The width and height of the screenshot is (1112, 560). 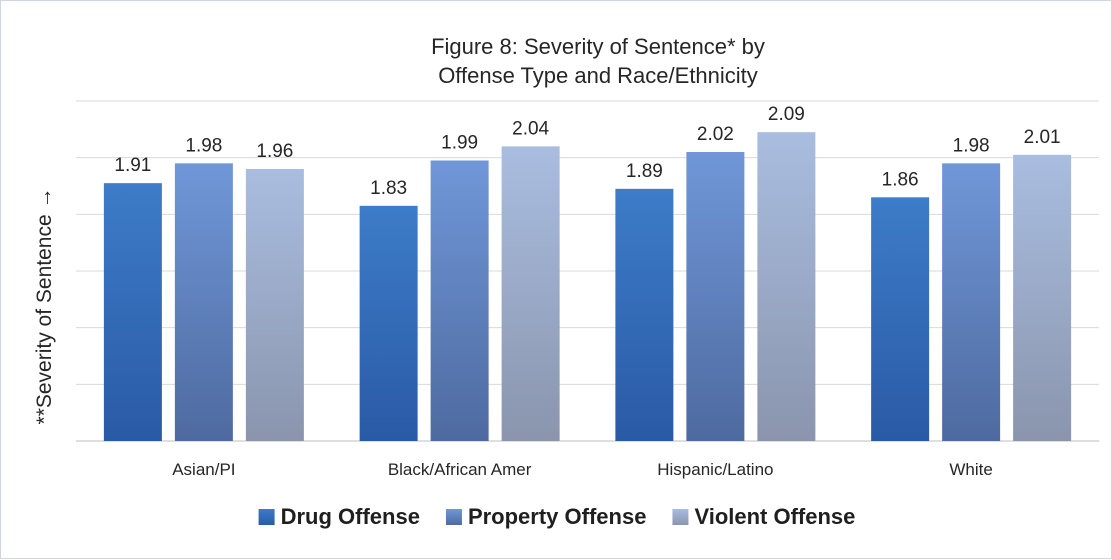 I want to click on legend-item-violent-offense: Violent Offense, so click(x=763, y=516).